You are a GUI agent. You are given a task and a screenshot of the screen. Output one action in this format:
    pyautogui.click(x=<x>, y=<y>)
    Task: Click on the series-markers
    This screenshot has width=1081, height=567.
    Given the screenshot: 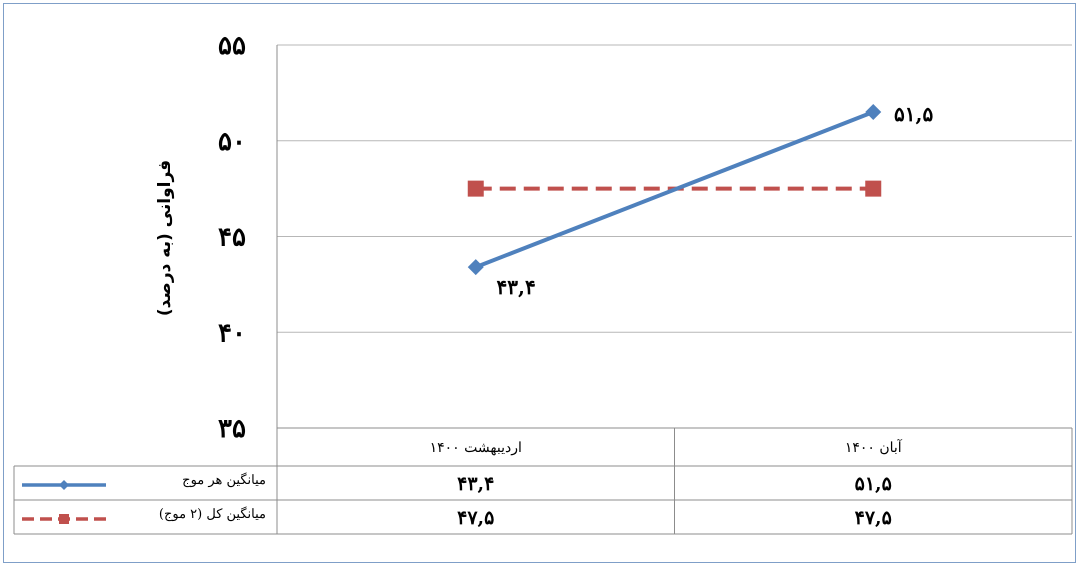 What is the action you would take?
    pyautogui.click(x=674, y=190)
    